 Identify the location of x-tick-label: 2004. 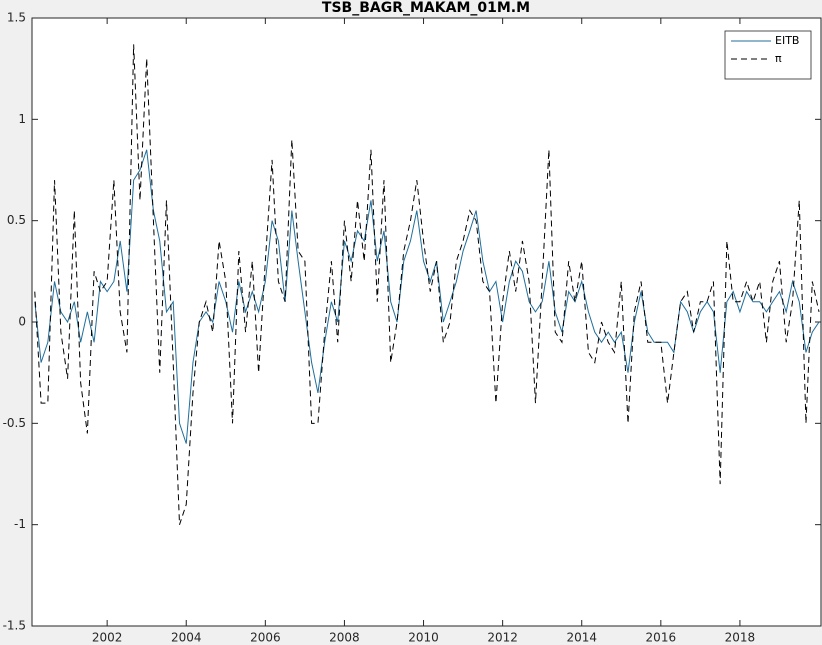
(186, 638).